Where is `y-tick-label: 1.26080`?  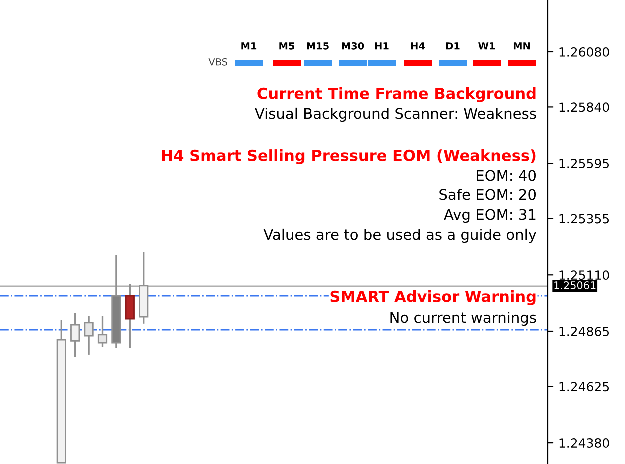
y-tick-label: 1.26080 is located at coordinates (585, 52).